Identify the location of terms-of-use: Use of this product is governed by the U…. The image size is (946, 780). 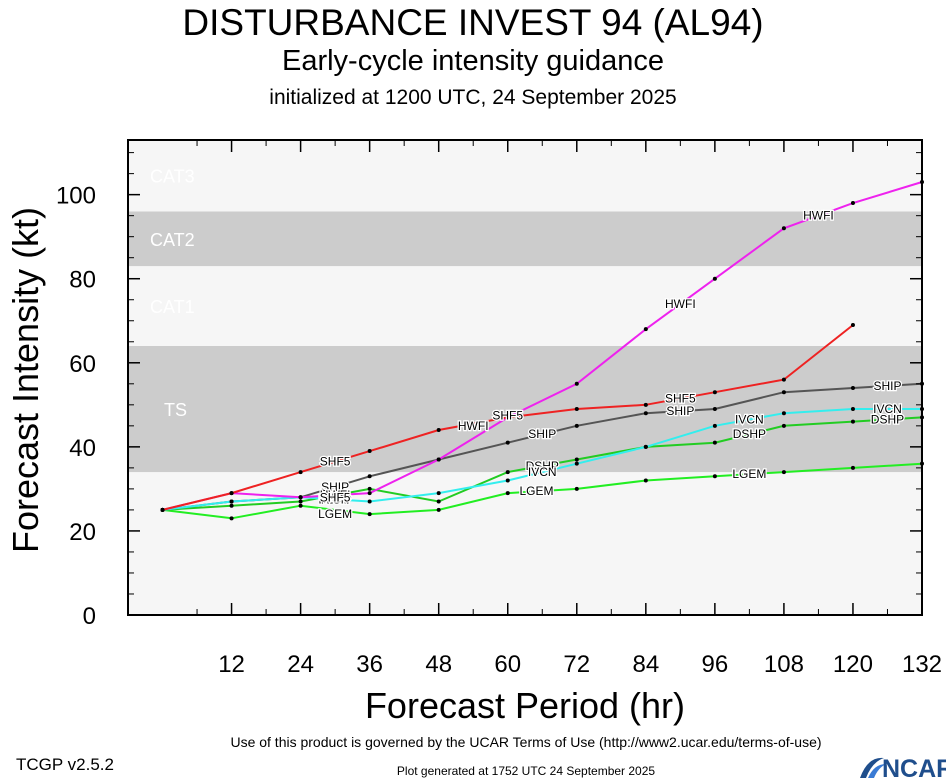
(526, 742).